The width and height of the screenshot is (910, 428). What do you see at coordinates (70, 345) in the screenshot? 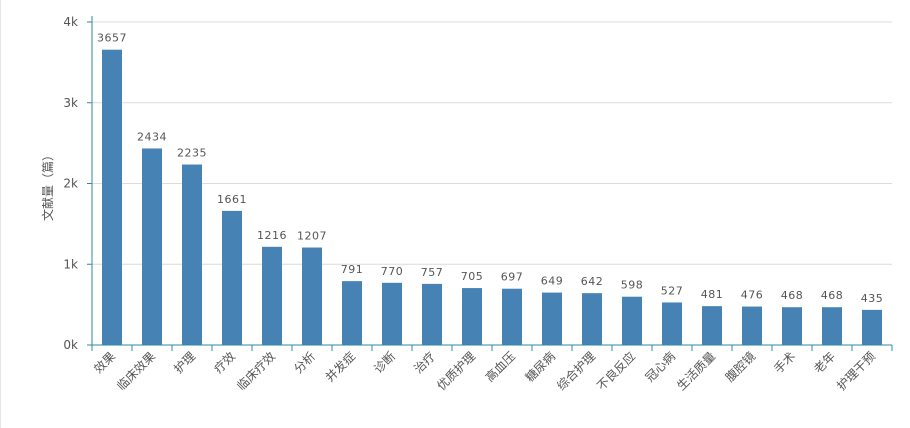
I see `y-tick-label: 0k` at bounding box center [70, 345].